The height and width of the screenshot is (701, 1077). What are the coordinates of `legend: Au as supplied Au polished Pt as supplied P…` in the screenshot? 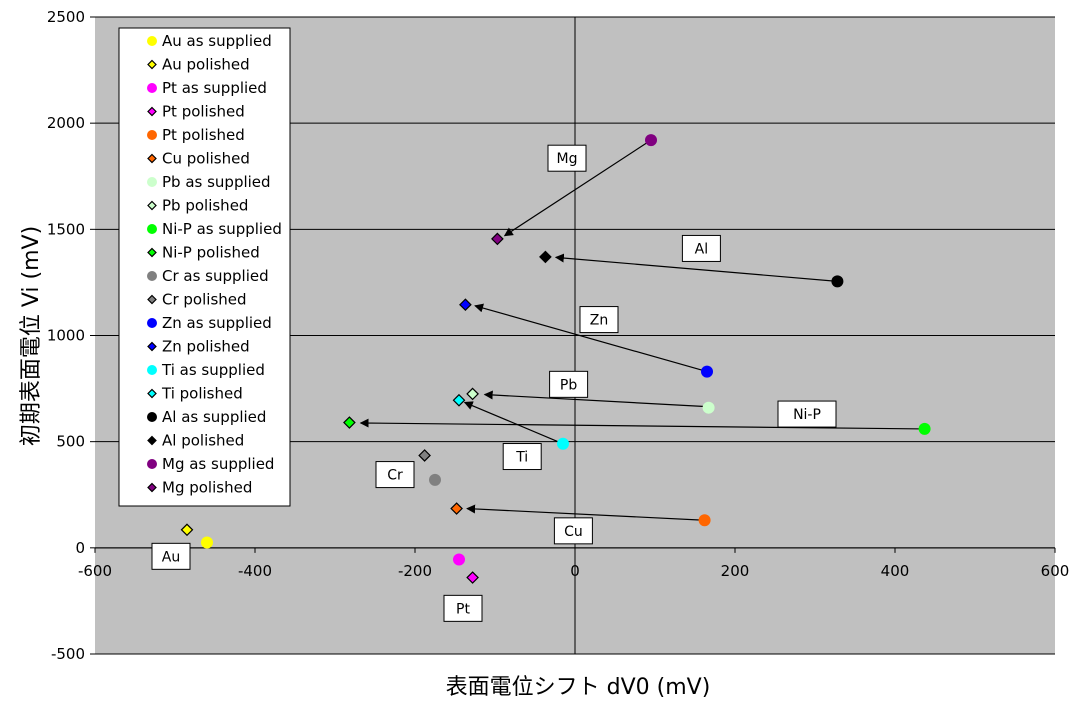 It's located at (204, 267).